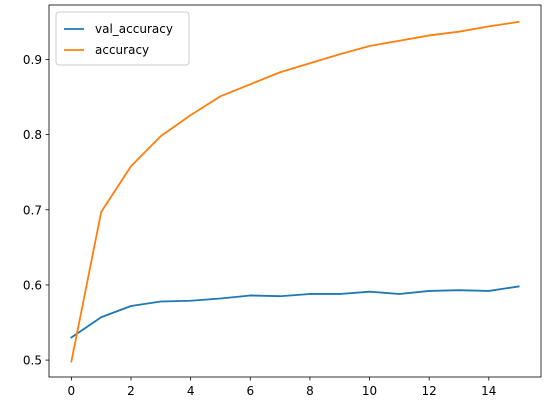  Describe the element at coordinates (310, 391) in the screenshot. I see `x-tick-label: 8` at that location.